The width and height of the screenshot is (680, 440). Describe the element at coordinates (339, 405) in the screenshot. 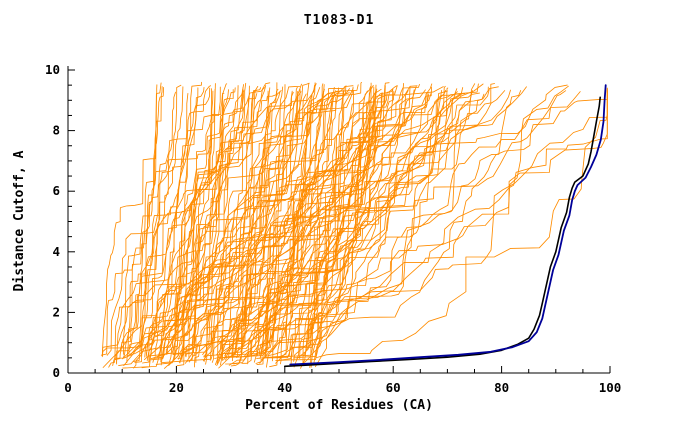

I see `x-axis-label: Percent of Residues (CA)` at that location.